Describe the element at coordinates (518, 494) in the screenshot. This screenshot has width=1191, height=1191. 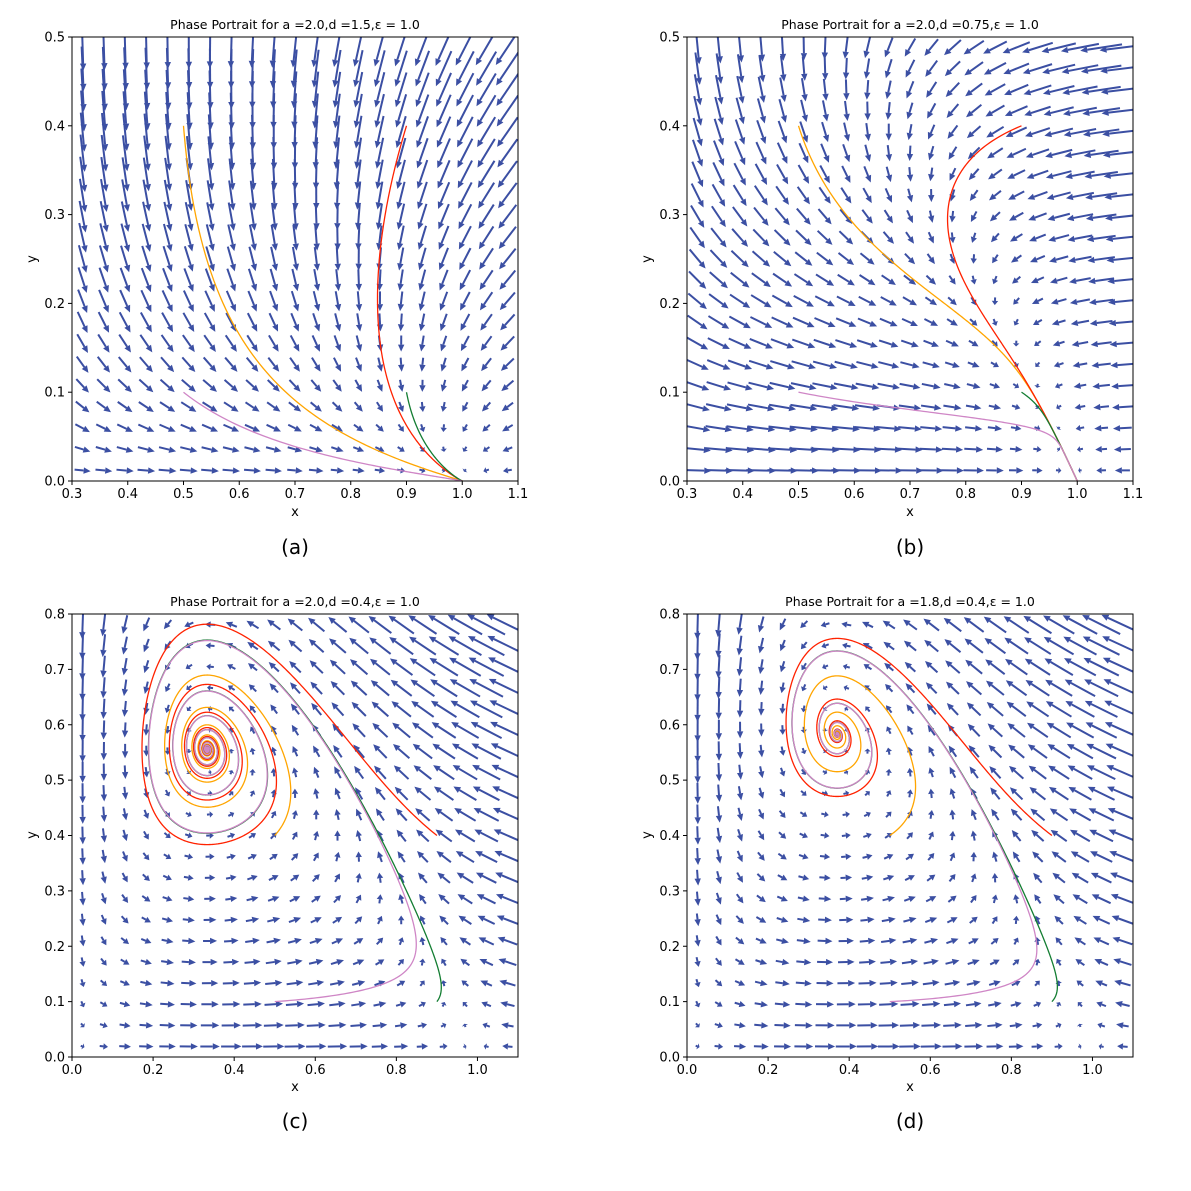
I see `xtick-label: 1.1` at that location.